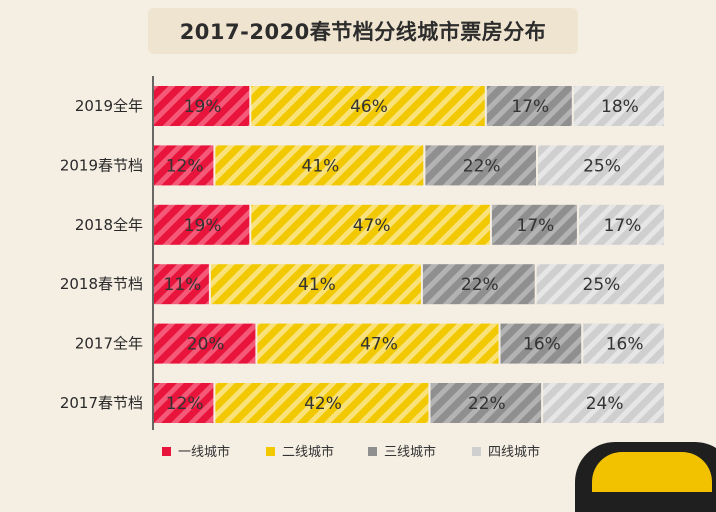 The width and height of the screenshot is (716, 512). I want to click on category-labels: 2019全年 2019春节档 2018全年 2018春节档 2017全年 2017春节档, so click(101, 254).